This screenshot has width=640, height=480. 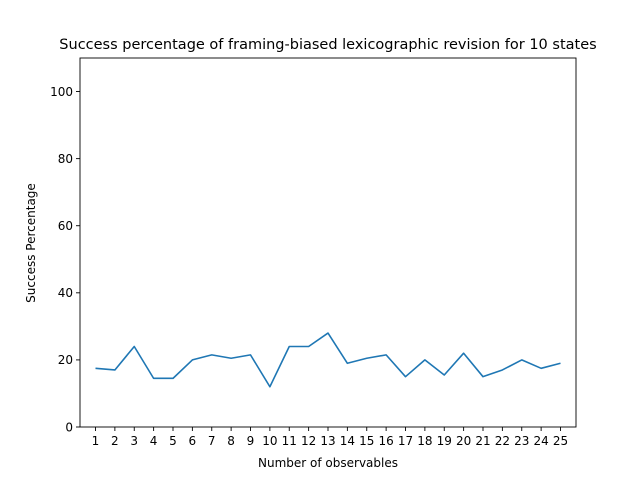 What do you see at coordinates (193, 441) in the screenshot?
I see `x-tick-label: 6` at bounding box center [193, 441].